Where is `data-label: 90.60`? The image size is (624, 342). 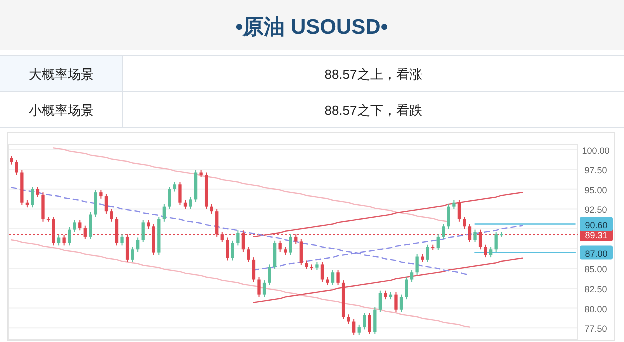
data-label: 90.60 is located at coordinates (596, 225).